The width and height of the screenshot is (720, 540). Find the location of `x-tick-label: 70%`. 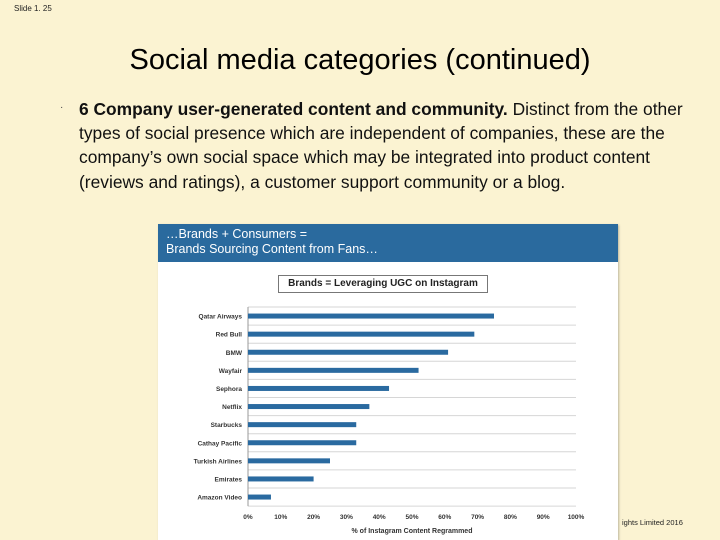

x-tick-label: 70% is located at coordinates (477, 517).